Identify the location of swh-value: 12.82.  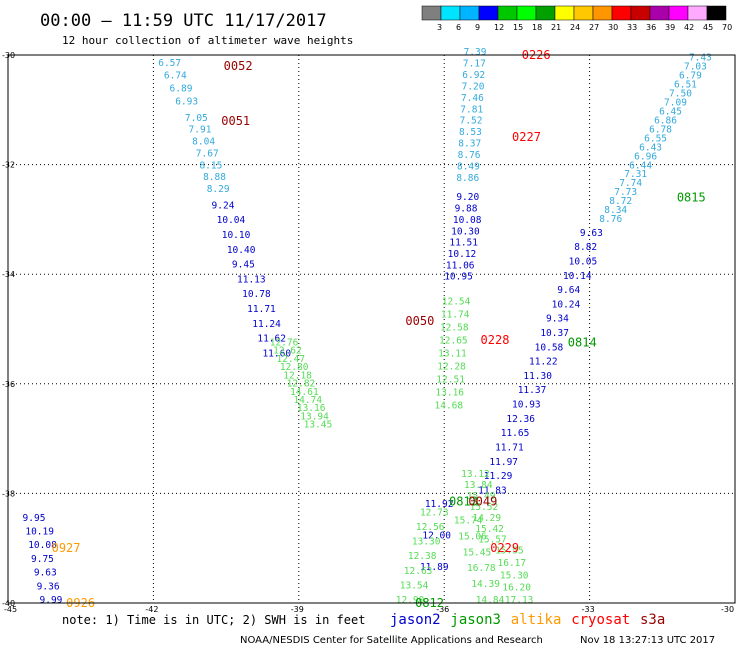
(301, 384).